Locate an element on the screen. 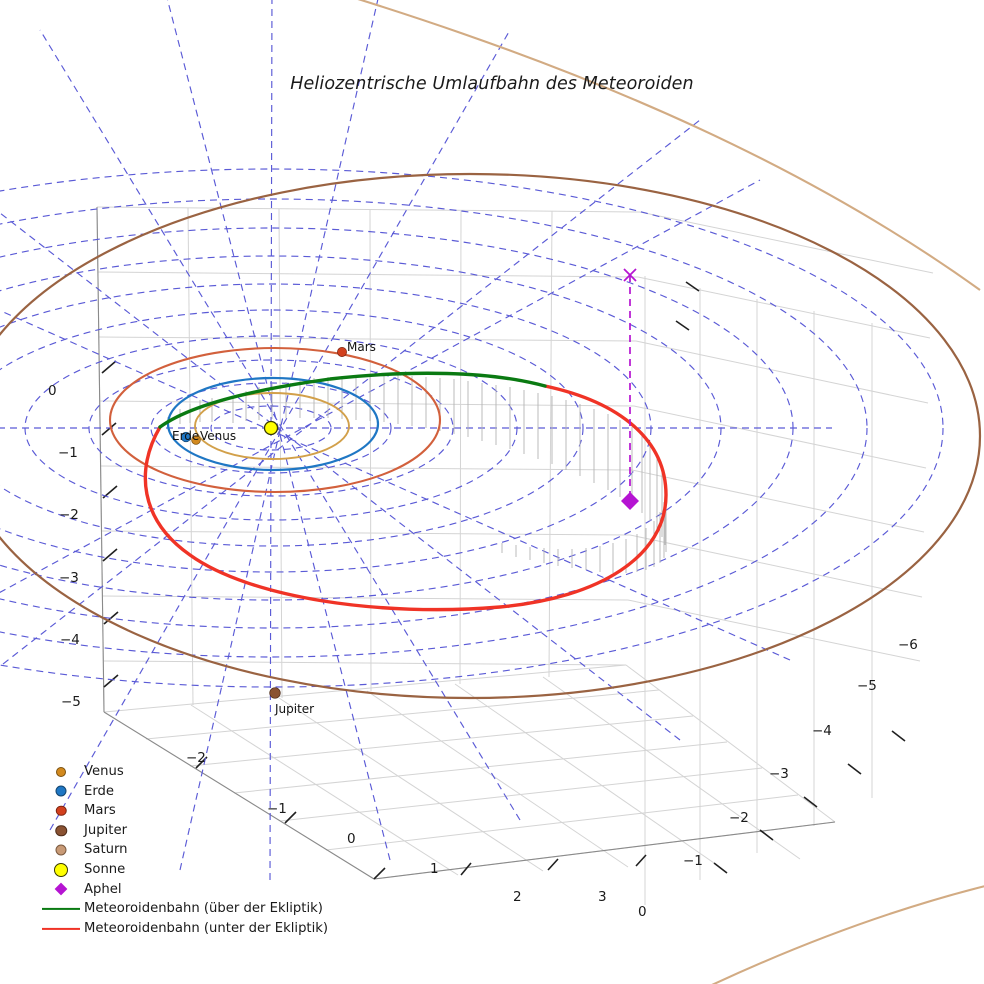 The width and height of the screenshot is (984, 984). green-line-icon is located at coordinates (61, 909).